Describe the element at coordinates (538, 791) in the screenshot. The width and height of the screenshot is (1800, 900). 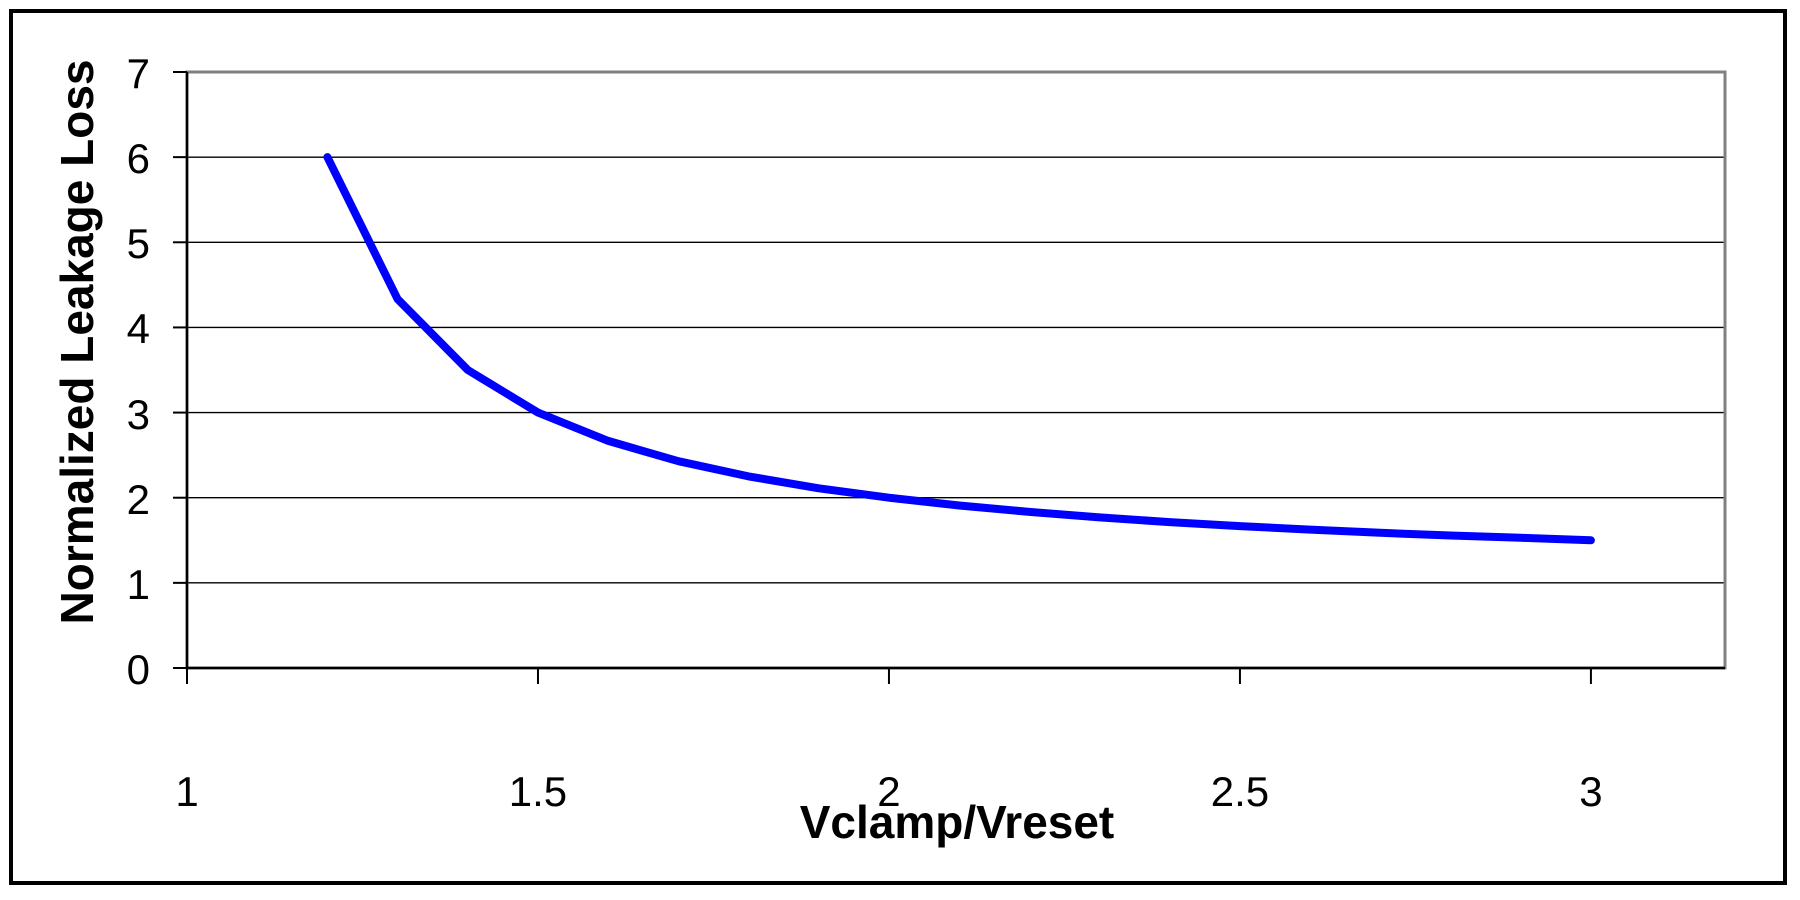
I see `x-tick-label-1.5: 1.5` at that location.